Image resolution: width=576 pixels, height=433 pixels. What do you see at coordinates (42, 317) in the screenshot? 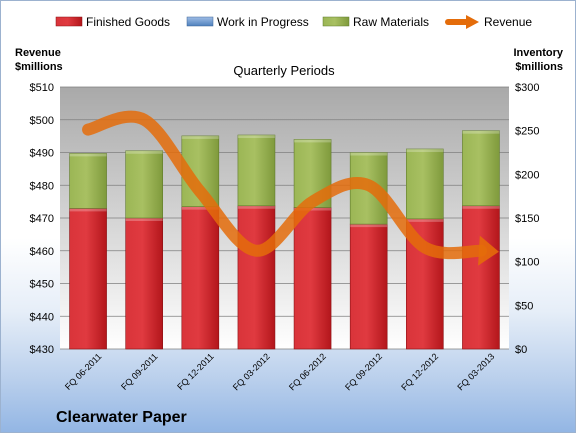
I see `left-tick-label: $440` at bounding box center [42, 317].